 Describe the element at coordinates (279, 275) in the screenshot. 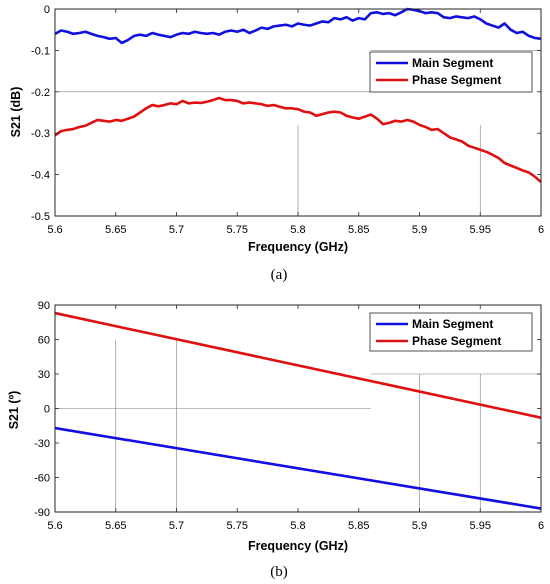

I see `caption-a: (a)` at that location.